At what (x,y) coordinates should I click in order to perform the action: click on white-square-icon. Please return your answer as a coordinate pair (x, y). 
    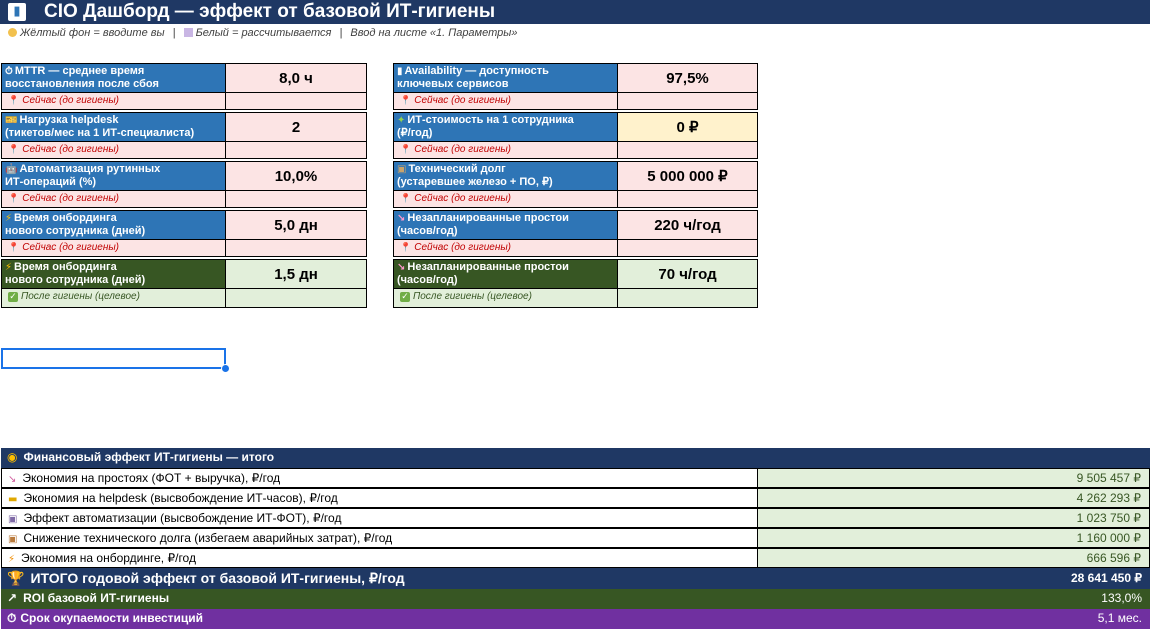
    Looking at the image, I should click on (188, 32).